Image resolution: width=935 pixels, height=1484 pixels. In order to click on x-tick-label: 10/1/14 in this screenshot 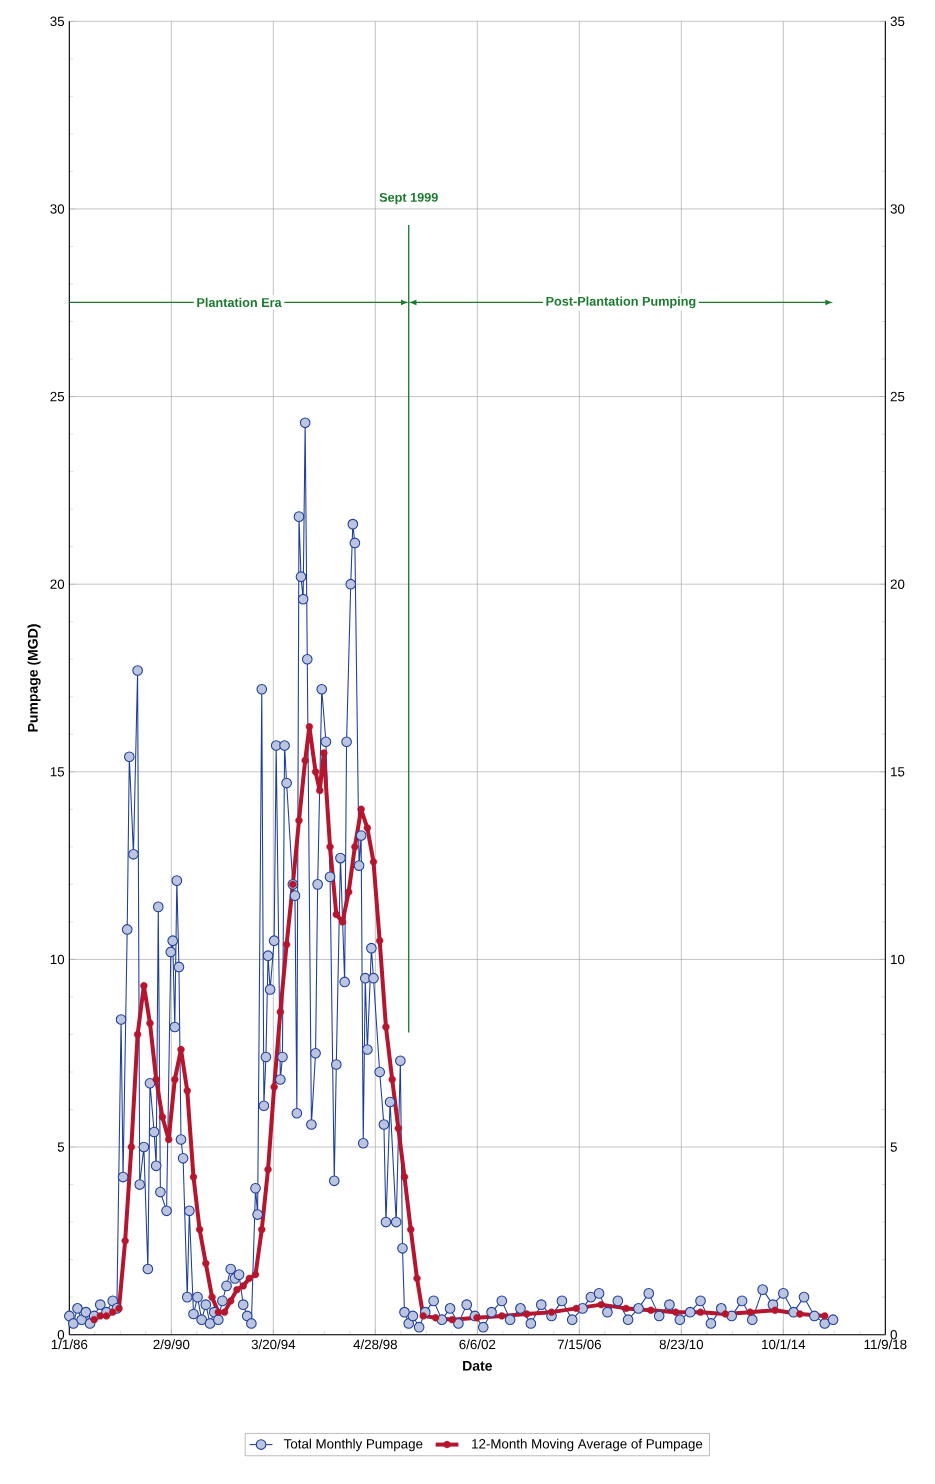, I will do `click(784, 1344)`.